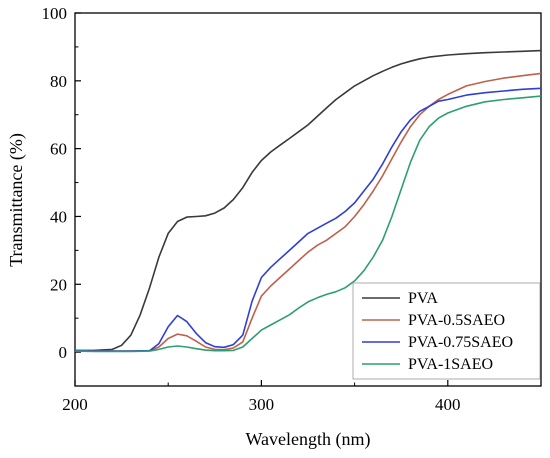  What do you see at coordinates (448, 404) in the screenshot?
I see `x-tick-label: 400` at bounding box center [448, 404].